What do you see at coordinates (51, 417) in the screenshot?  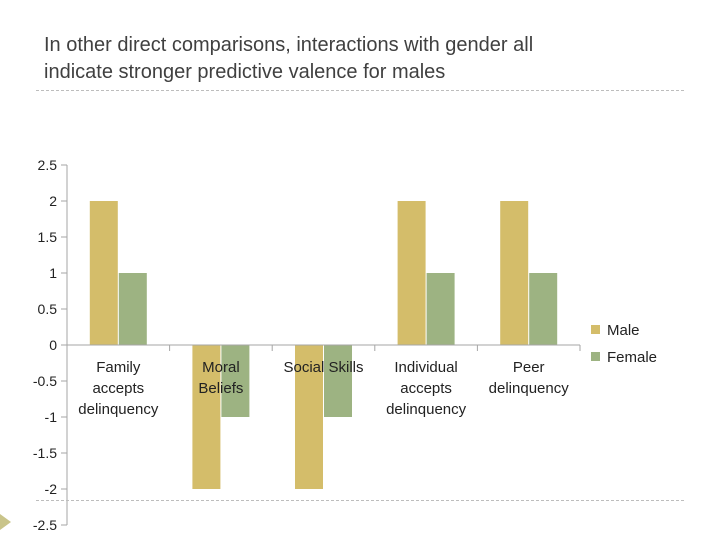 I see `y-tick-label: -1` at bounding box center [51, 417].